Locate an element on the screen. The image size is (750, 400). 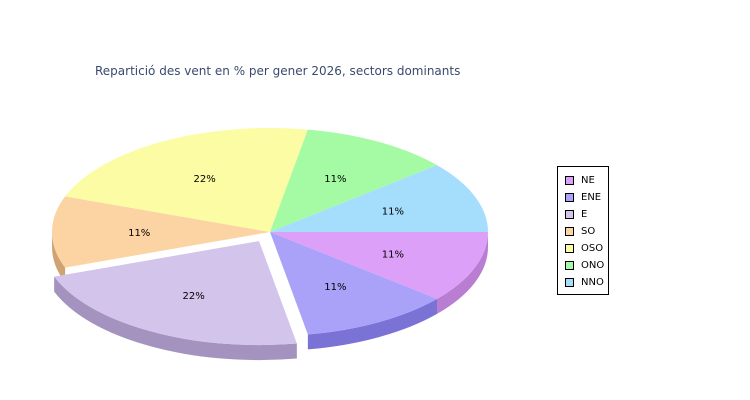
chart-legend: NE ENE E SO OSO ONO NNO is located at coordinates (583, 230).